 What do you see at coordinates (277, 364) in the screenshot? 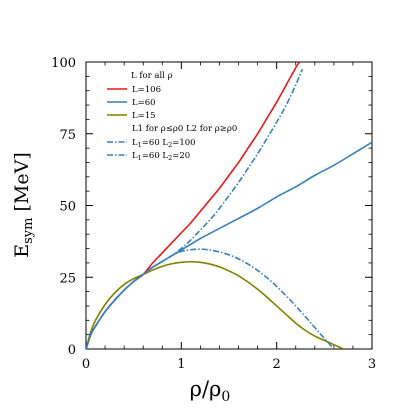
I see `x-tick-label: 2` at bounding box center [277, 364].